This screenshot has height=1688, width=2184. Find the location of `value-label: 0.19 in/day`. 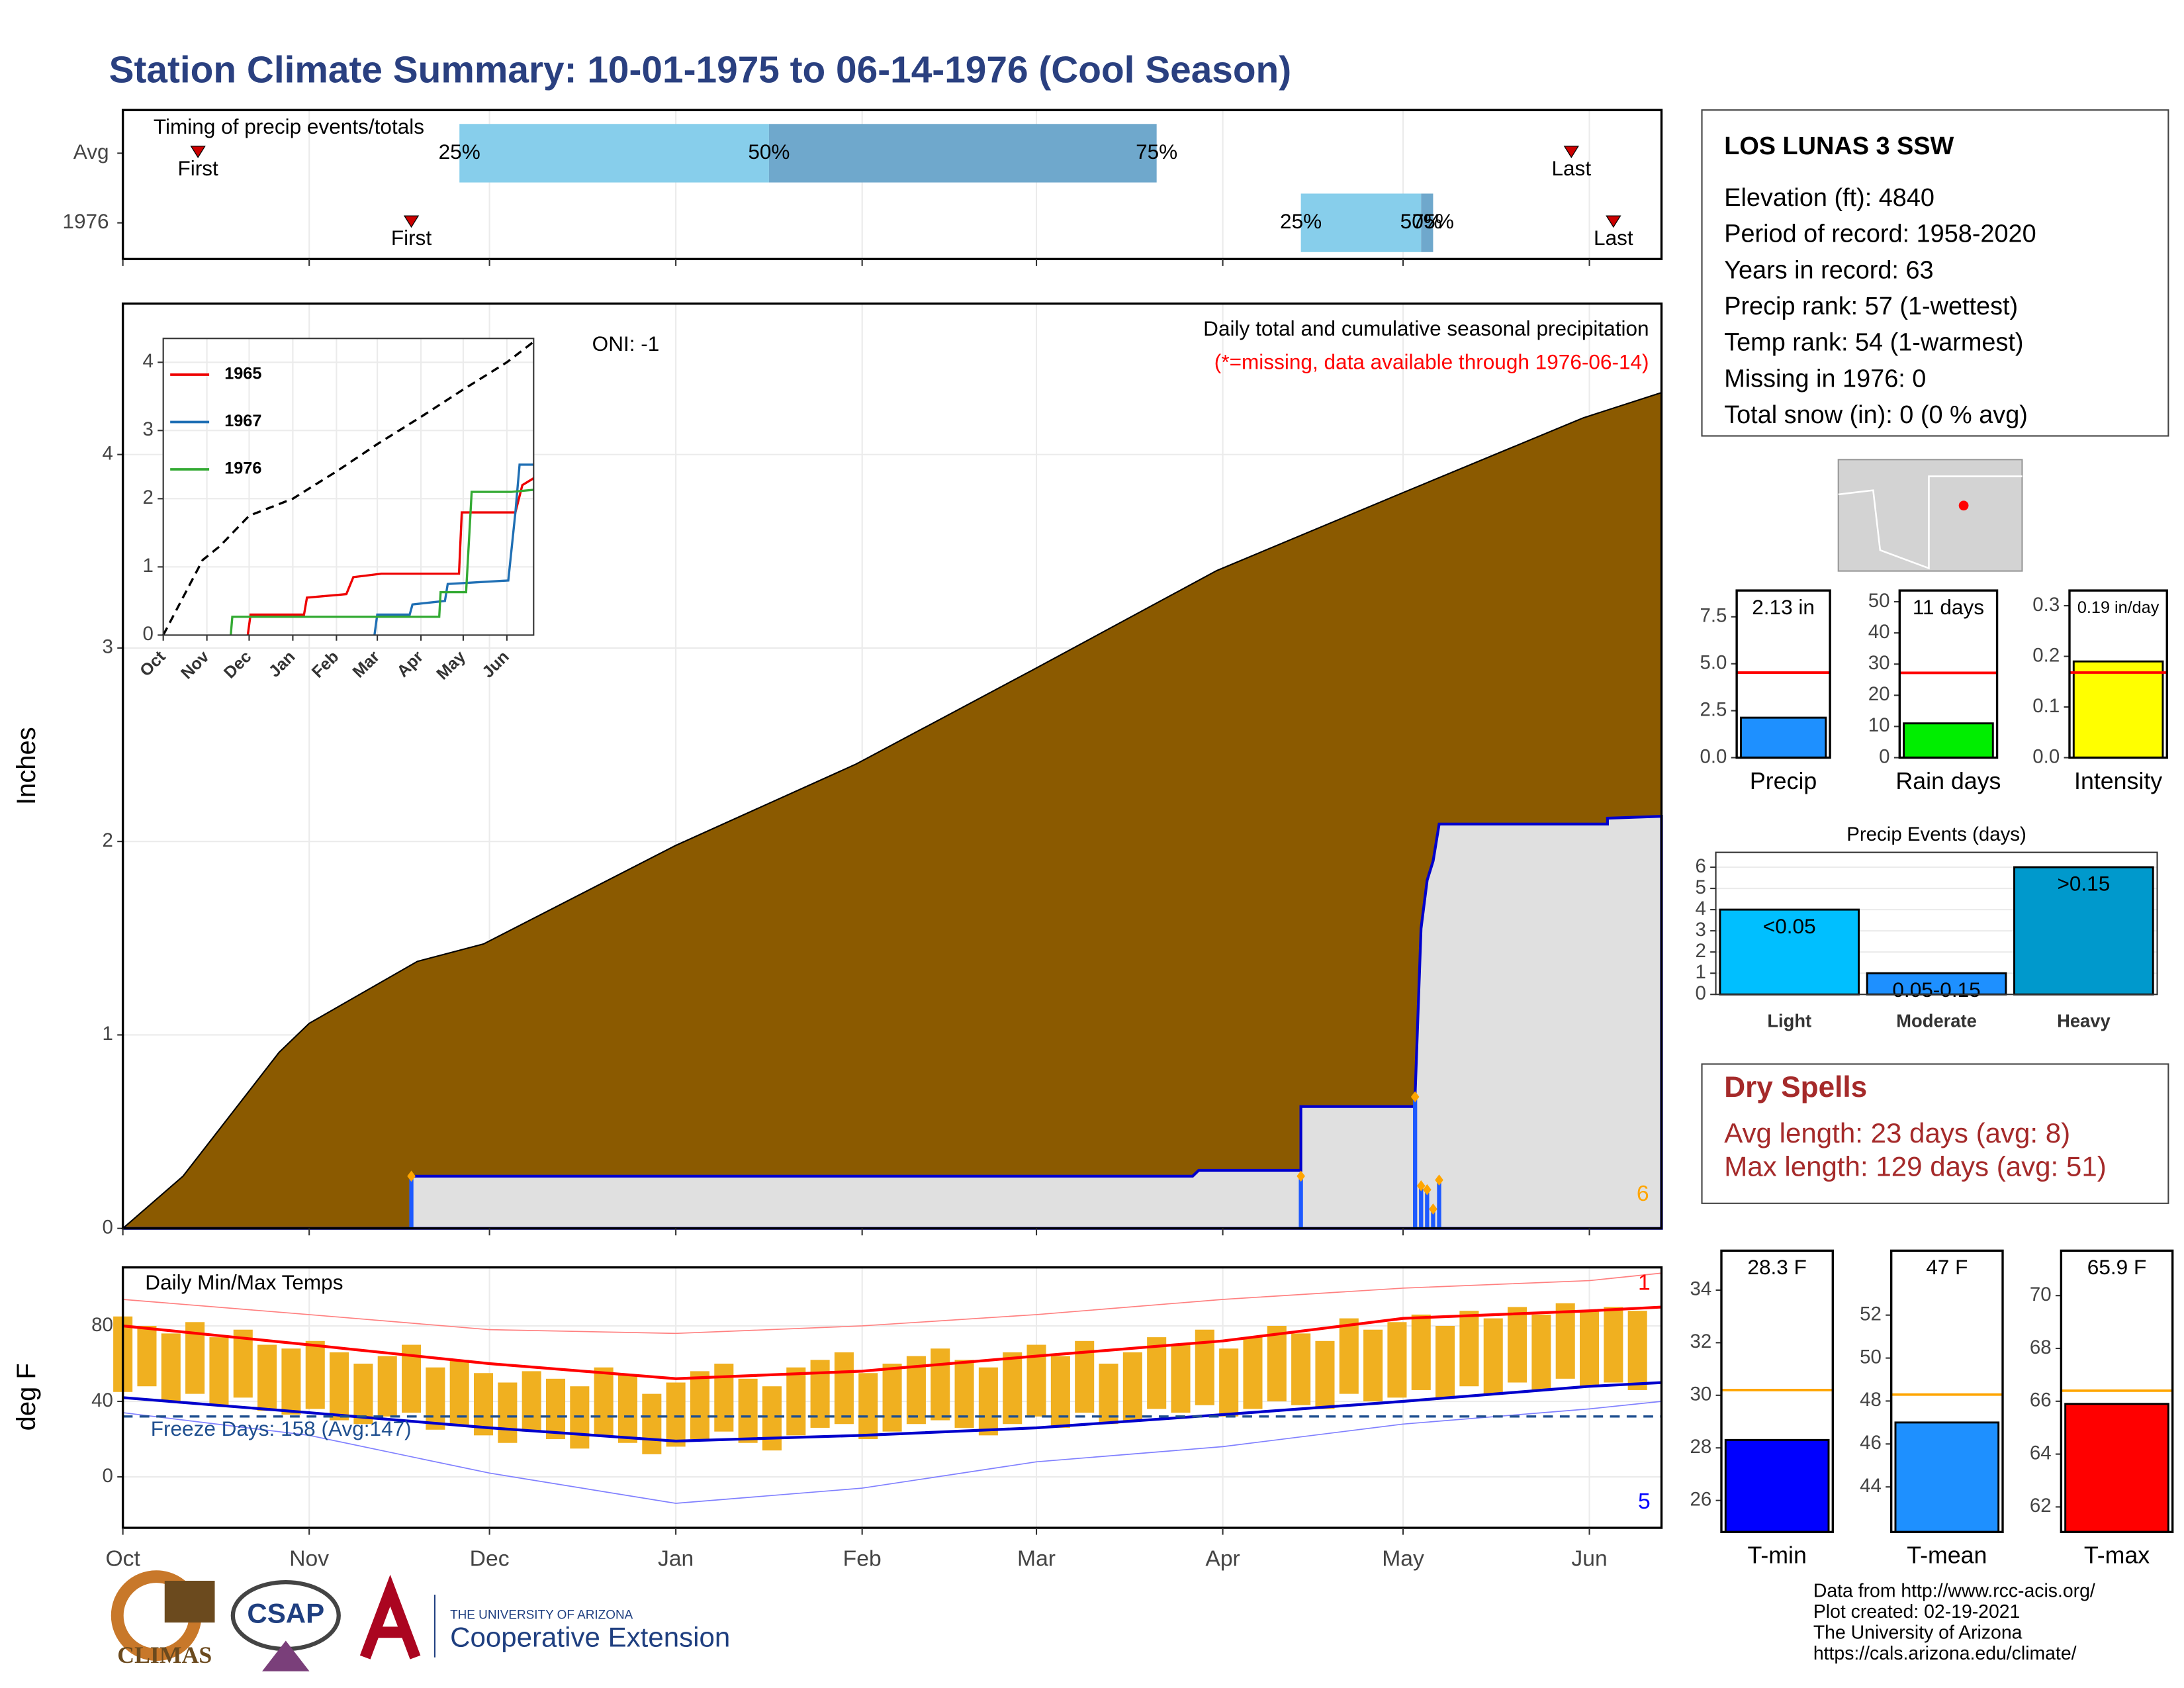

value-label: 0.19 in/day is located at coordinates (2118, 607).